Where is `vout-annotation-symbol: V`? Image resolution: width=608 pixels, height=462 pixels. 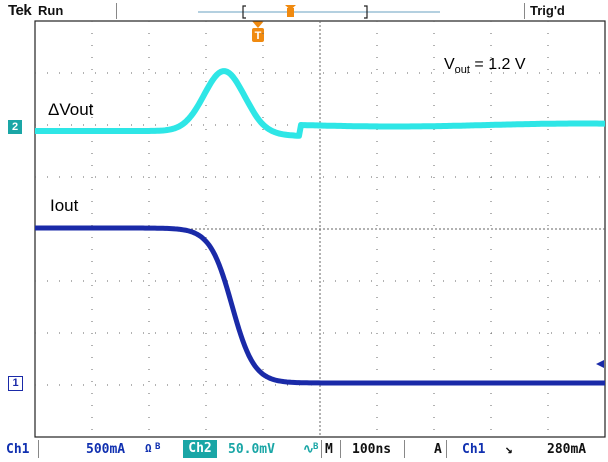
vout-annotation-symbol: V is located at coordinates (449, 64).